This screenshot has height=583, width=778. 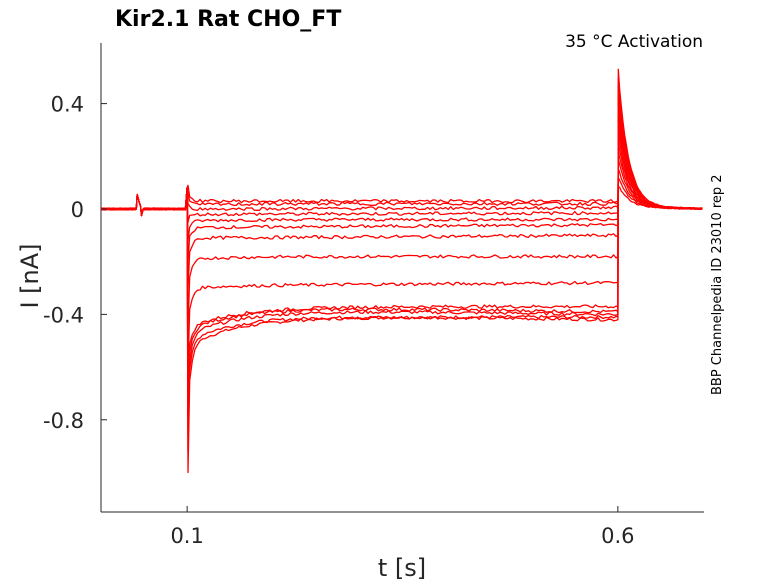 What do you see at coordinates (617, 536) in the screenshot?
I see `x-tick-label: 0.6` at bounding box center [617, 536].